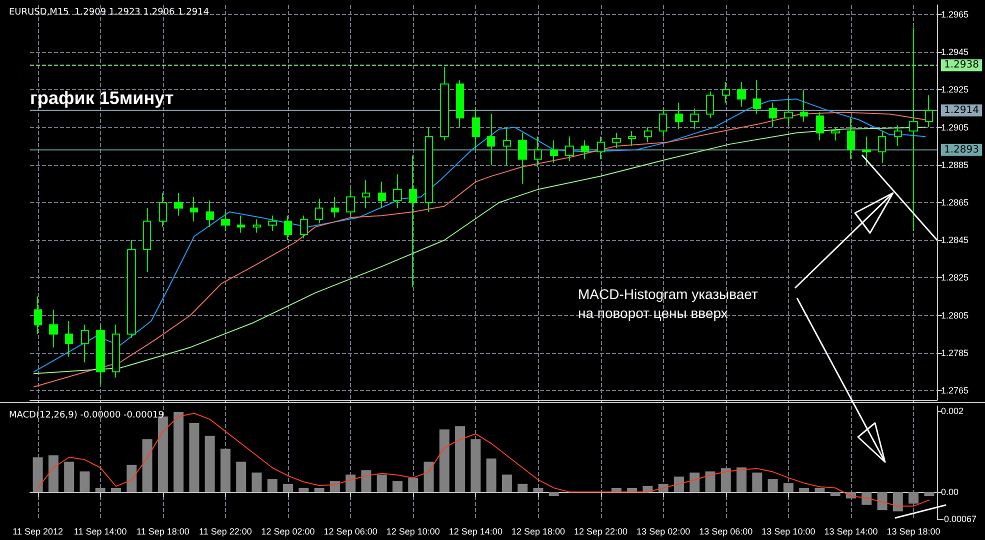  I want to click on x-tick-label: 13 Sep 10:00, so click(789, 531).